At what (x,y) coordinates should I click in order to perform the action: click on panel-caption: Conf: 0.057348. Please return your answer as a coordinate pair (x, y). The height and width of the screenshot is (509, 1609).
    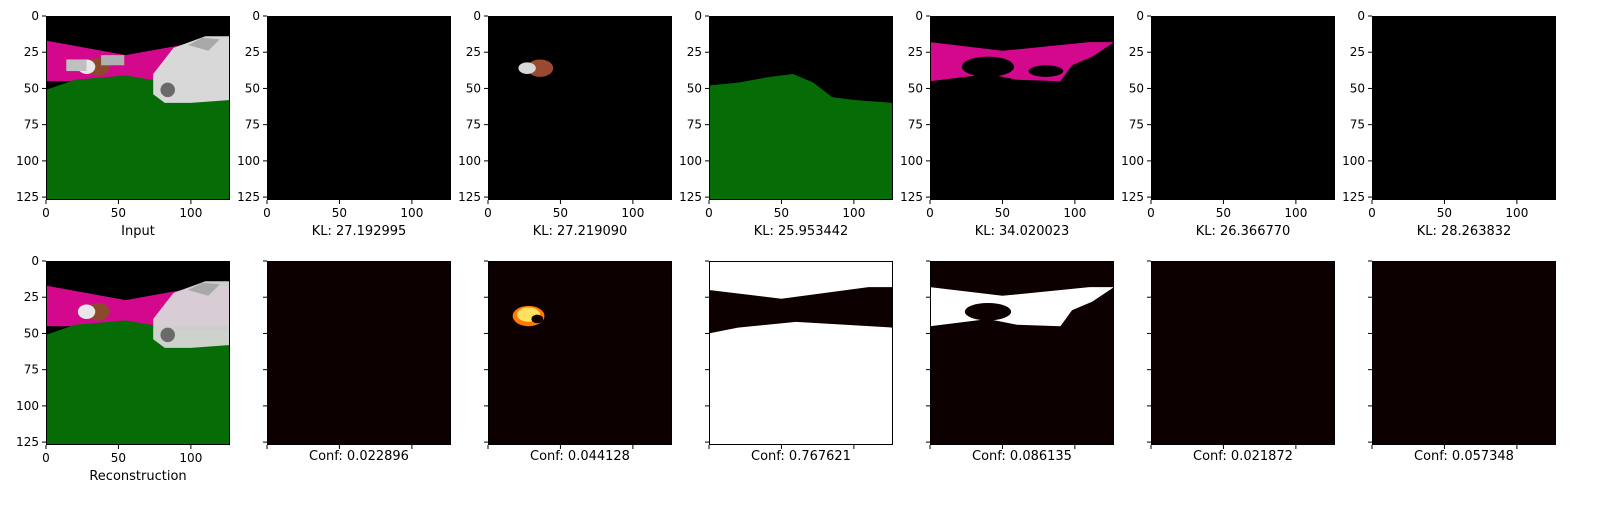
    Looking at the image, I should click on (1464, 456).